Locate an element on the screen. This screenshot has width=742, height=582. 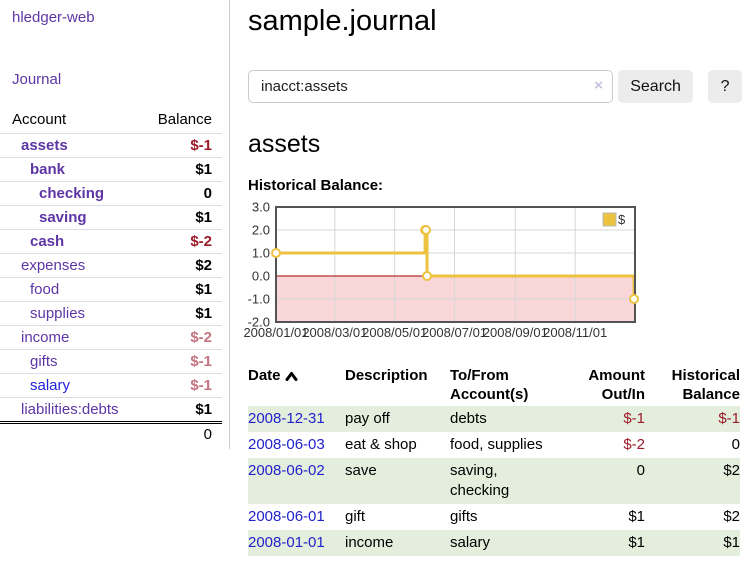
transaction-date-link: 2008-06-02 is located at coordinates (286, 470).